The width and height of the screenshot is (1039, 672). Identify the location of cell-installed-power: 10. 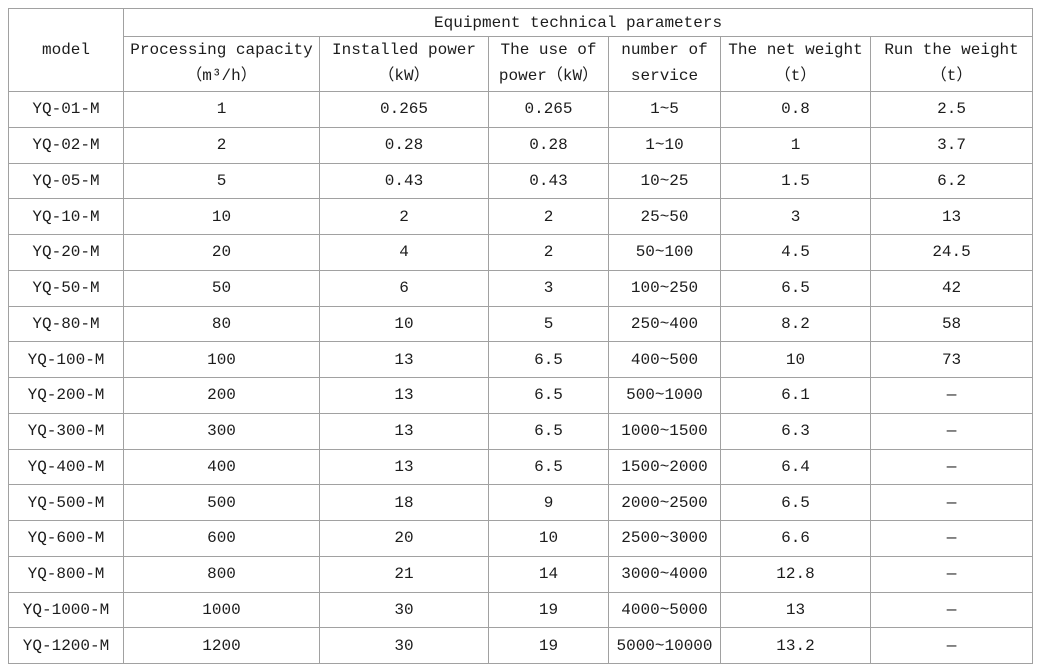
(404, 324).